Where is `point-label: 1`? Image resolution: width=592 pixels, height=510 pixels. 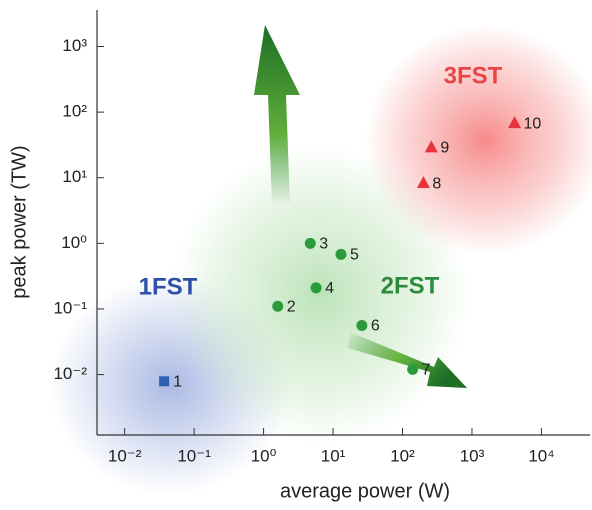
point-label: 1 is located at coordinates (177, 382).